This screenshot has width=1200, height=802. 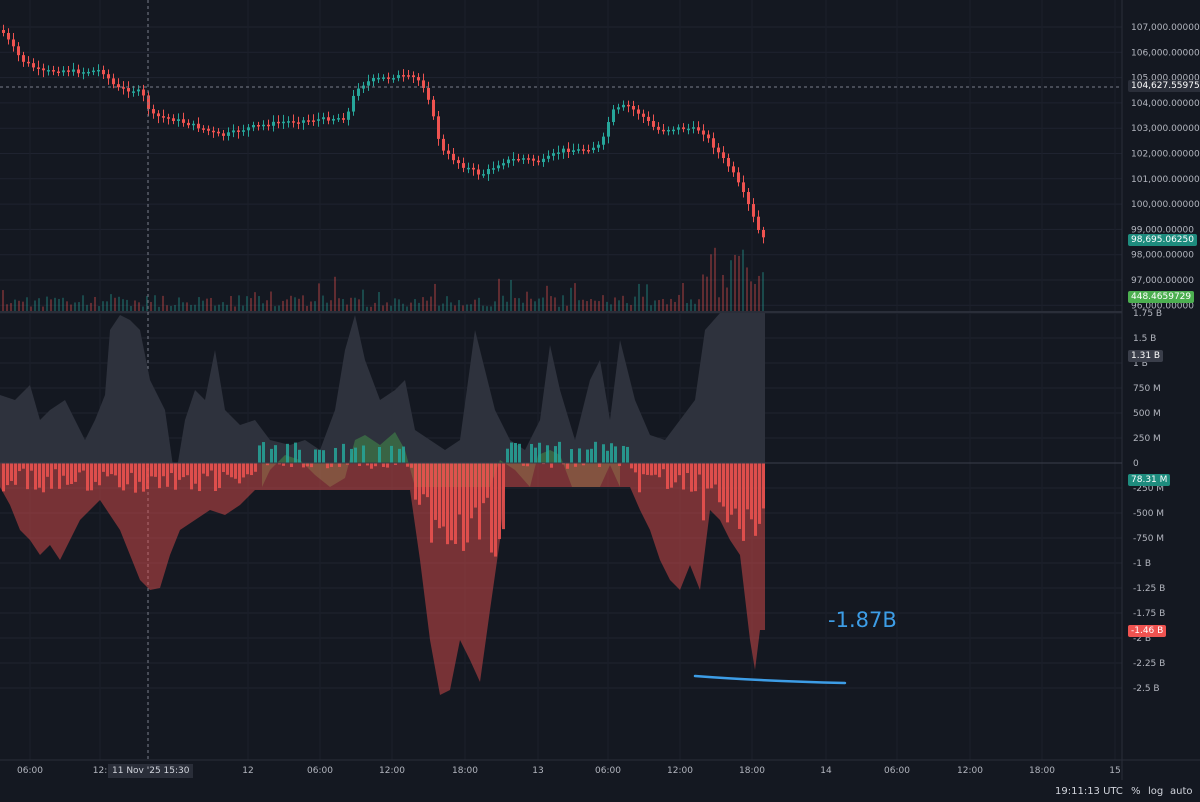 I want to click on time-axis-label: 12:, so click(x=100, y=771).